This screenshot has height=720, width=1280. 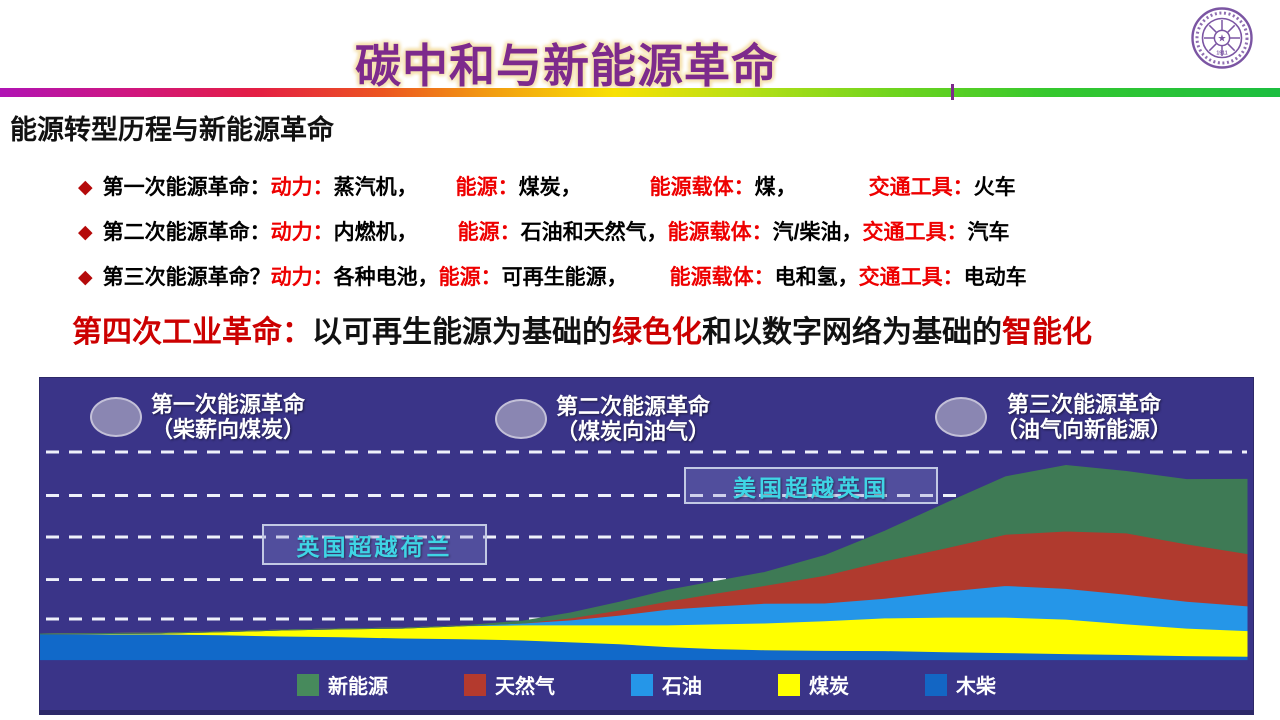 I want to click on legend-item-木柴: 木柴, so click(x=960, y=684).